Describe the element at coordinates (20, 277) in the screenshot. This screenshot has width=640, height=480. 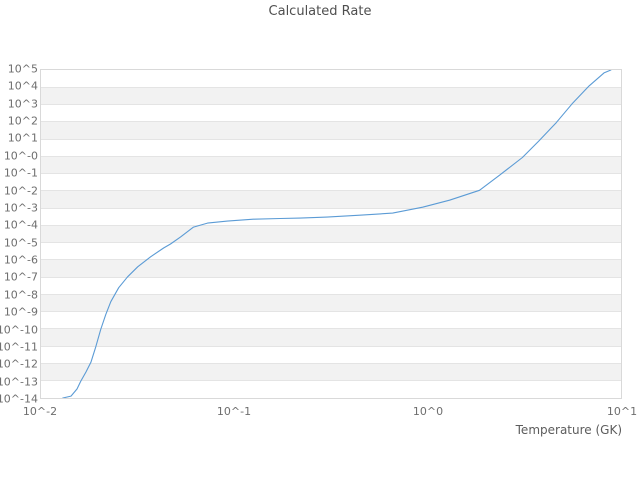
I see `y-tick-label: 10^-7` at that location.